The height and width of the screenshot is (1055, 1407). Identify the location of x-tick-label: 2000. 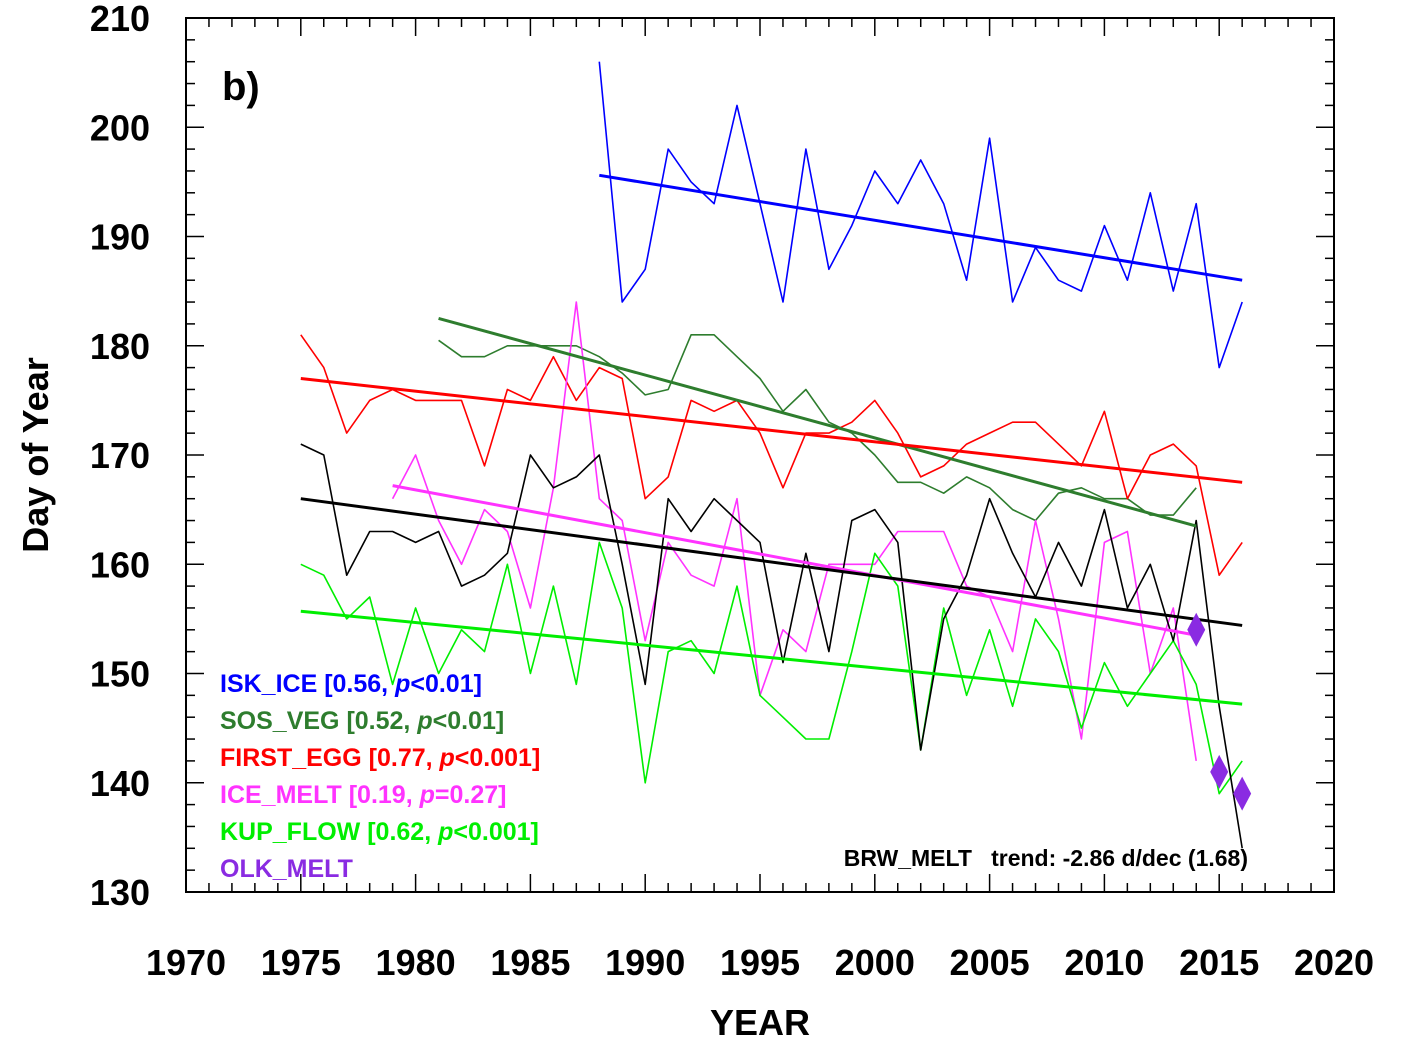
(875, 962).